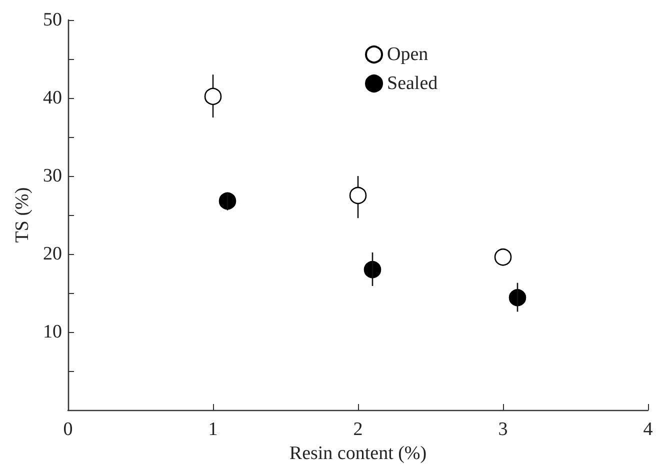  I want to click on y-axis-title: TS (%), so click(22, 215).